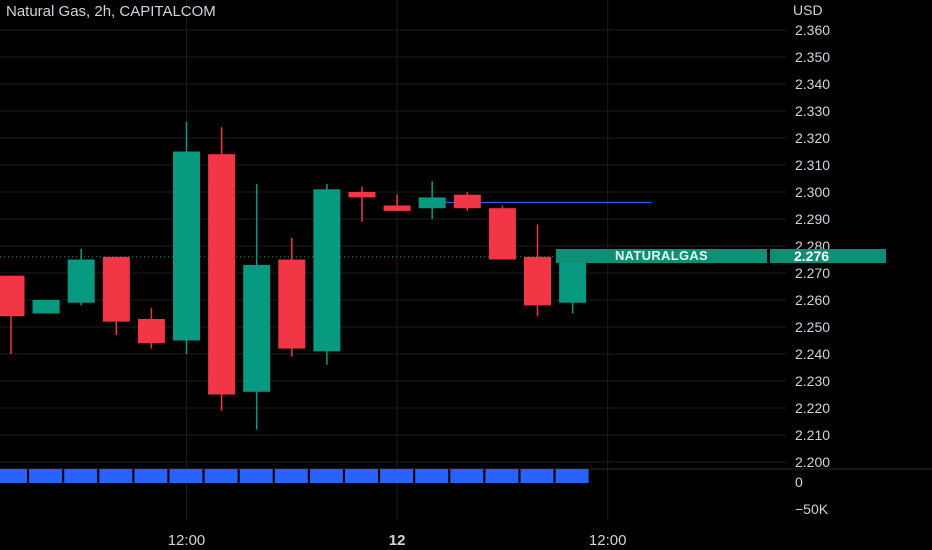  I want to click on price-tick-label: 2.240, so click(812, 354).